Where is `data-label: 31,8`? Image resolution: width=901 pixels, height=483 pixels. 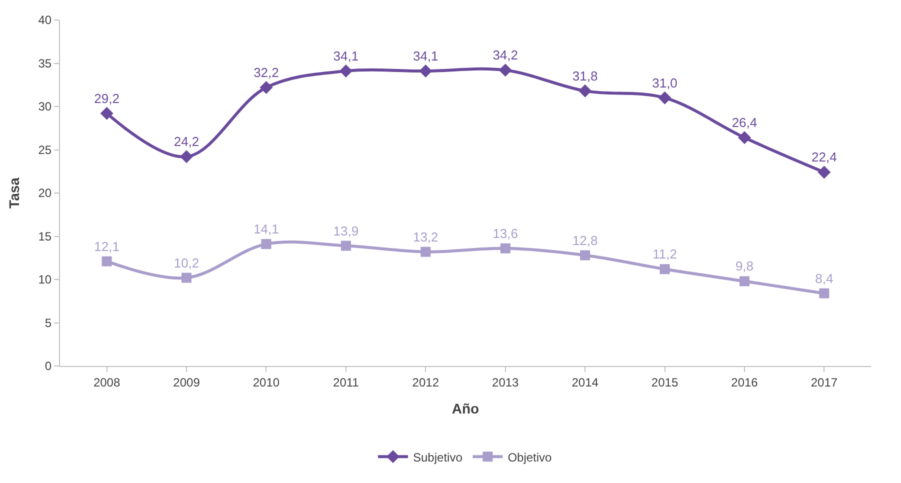
data-label: 31,8 is located at coordinates (585, 76).